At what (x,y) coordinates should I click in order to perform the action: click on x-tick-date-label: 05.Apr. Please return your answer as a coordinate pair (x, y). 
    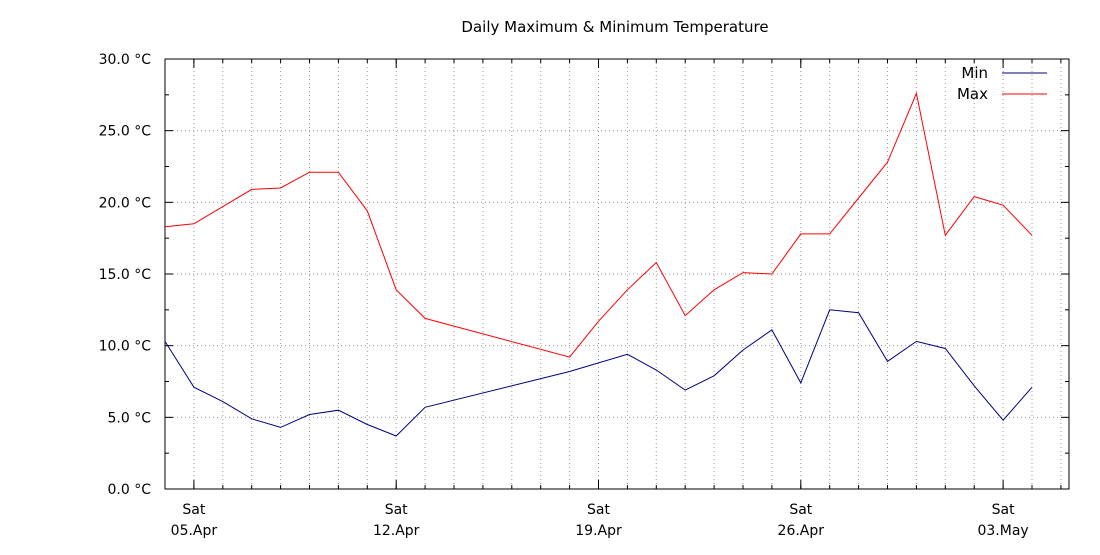
    Looking at the image, I should click on (194, 531).